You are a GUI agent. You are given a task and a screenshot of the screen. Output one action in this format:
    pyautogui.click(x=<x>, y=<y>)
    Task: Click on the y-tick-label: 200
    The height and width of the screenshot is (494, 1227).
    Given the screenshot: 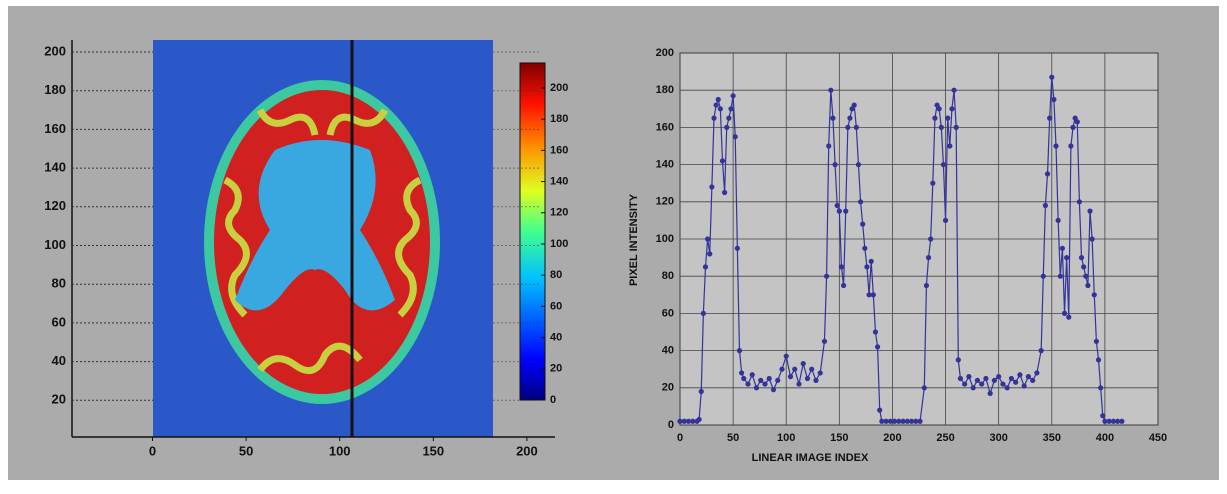 What is the action you would take?
    pyautogui.click(x=665, y=53)
    